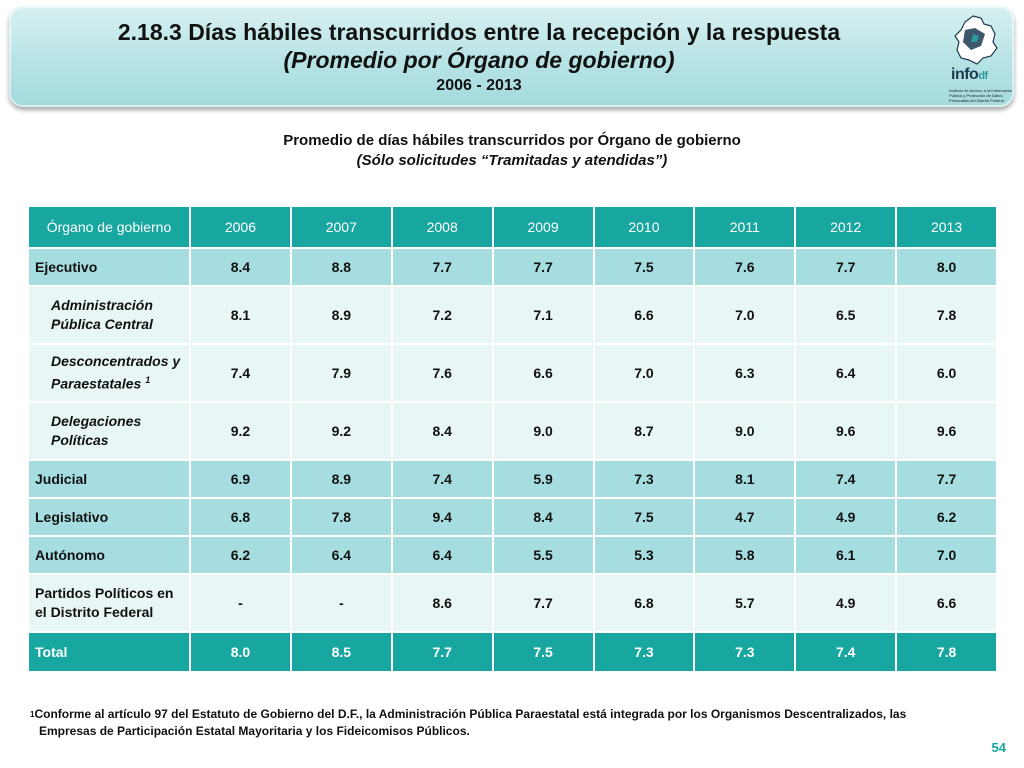 The height and width of the screenshot is (768, 1024). What do you see at coordinates (983, 76) in the screenshot?
I see `logo-suffix: df` at bounding box center [983, 76].